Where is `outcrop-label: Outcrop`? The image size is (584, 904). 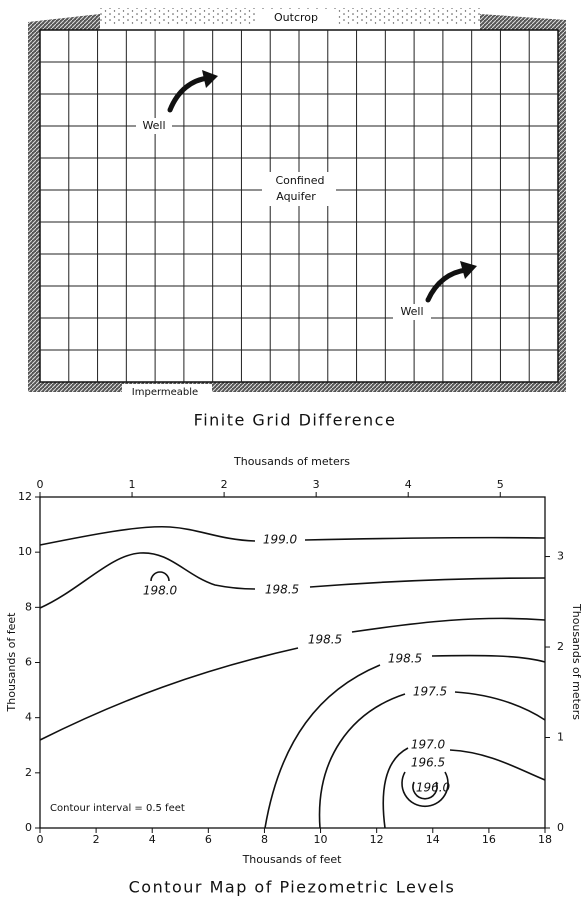
outcrop-label: Outcrop is located at coordinates (296, 17).